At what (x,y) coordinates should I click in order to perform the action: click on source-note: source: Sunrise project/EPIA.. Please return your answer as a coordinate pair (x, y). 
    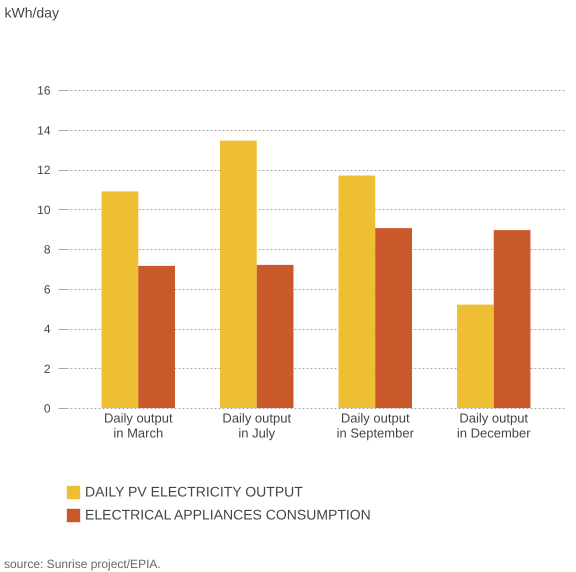
    Looking at the image, I should click on (82, 564).